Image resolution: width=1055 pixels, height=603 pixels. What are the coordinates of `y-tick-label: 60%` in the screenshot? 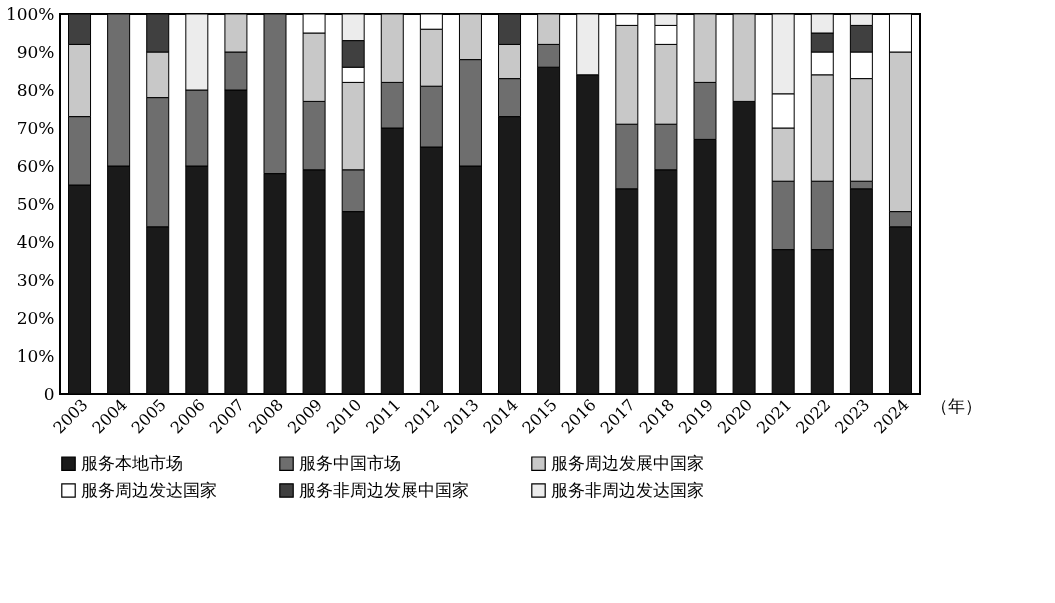 It's located at (35, 165).